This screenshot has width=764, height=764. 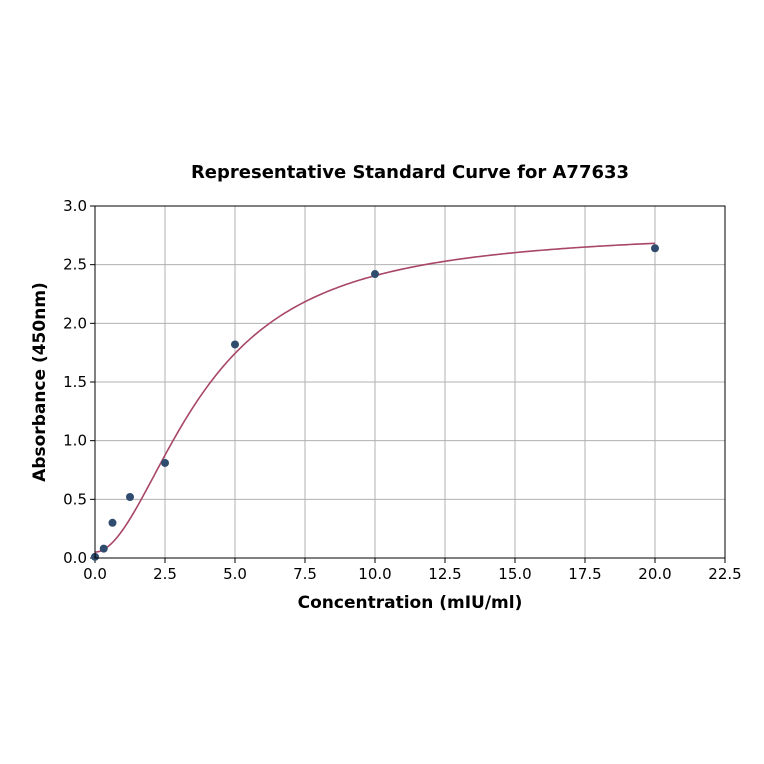 What do you see at coordinates (584, 574) in the screenshot?
I see `x-tick-label: 17.5` at bounding box center [584, 574].